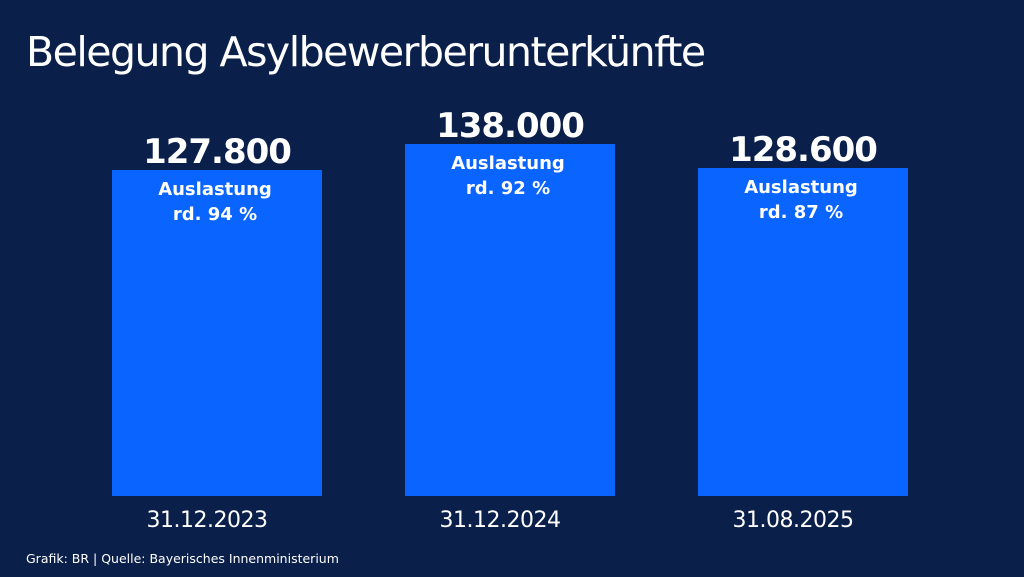 The height and width of the screenshot is (577, 1024). I want to click on data-label-2: 138.000, so click(510, 126).